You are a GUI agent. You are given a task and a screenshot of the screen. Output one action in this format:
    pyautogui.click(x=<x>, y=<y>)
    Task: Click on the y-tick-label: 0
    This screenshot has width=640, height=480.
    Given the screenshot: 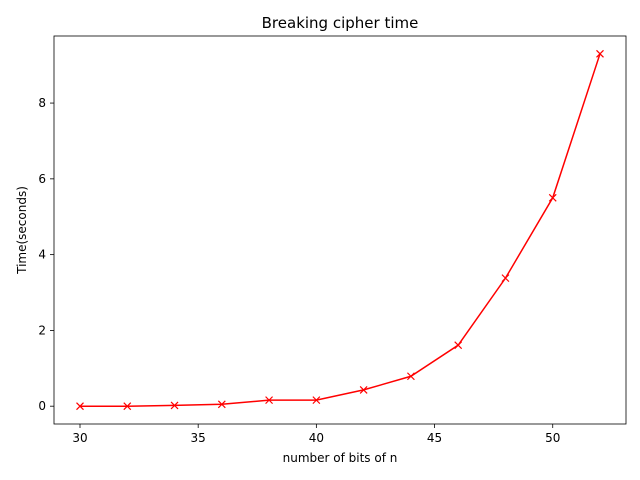 What is the action you would take?
    pyautogui.click(x=42, y=406)
    